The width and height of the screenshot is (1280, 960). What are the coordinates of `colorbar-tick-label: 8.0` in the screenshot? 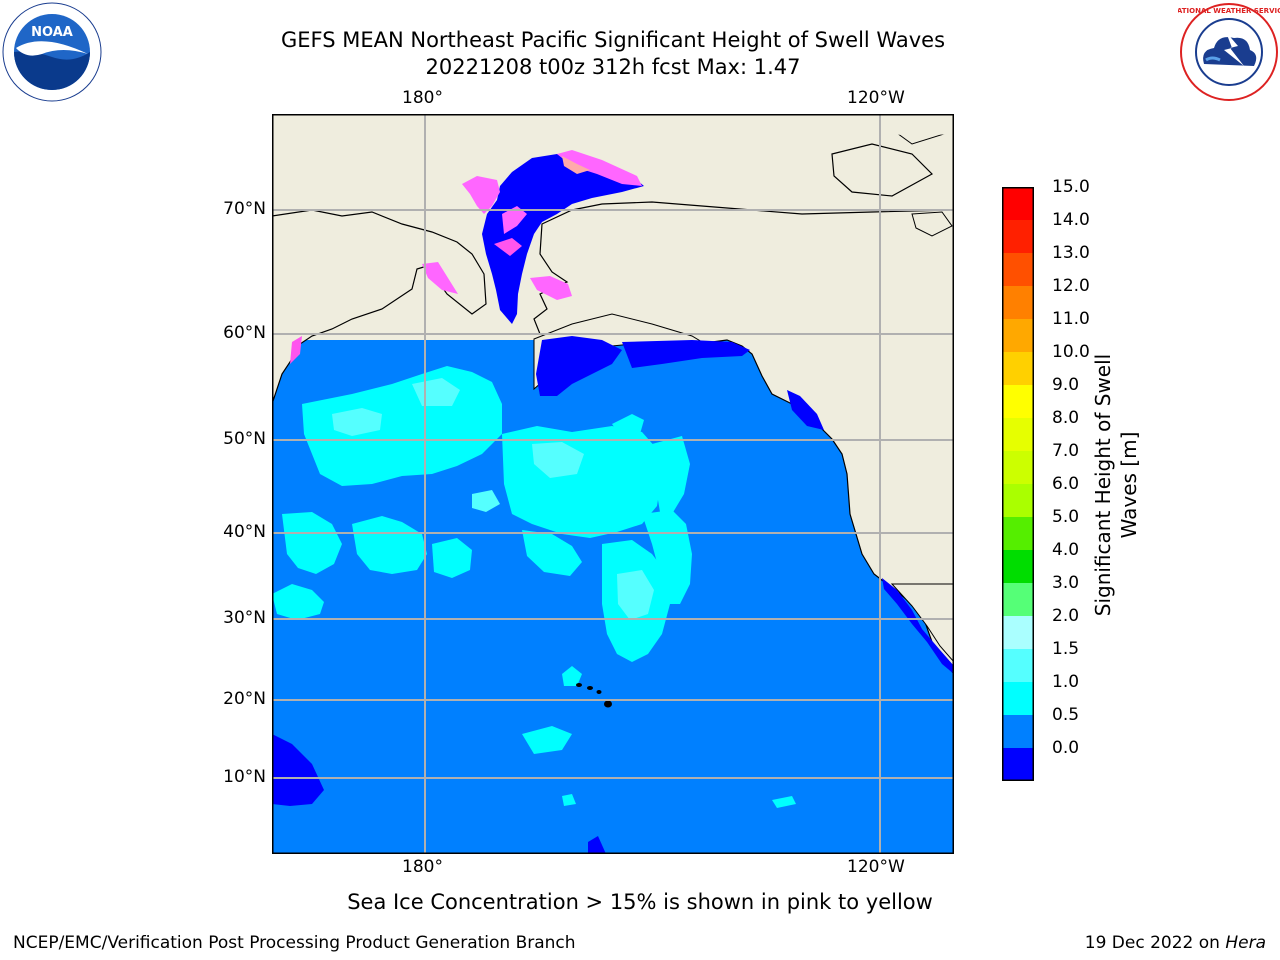 It's located at (1066, 418).